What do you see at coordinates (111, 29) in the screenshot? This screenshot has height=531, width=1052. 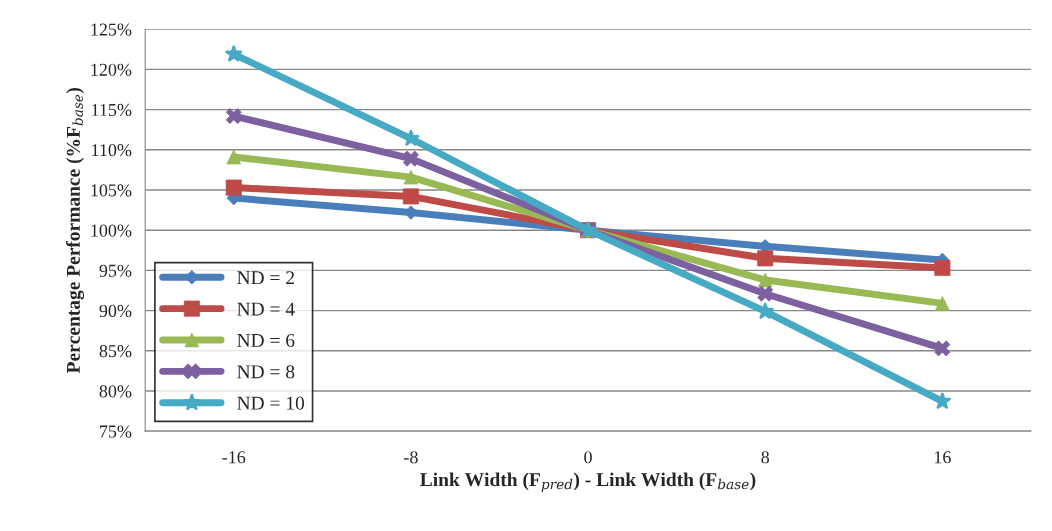 I see `y-tick-label: 125%` at bounding box center [111, 29].